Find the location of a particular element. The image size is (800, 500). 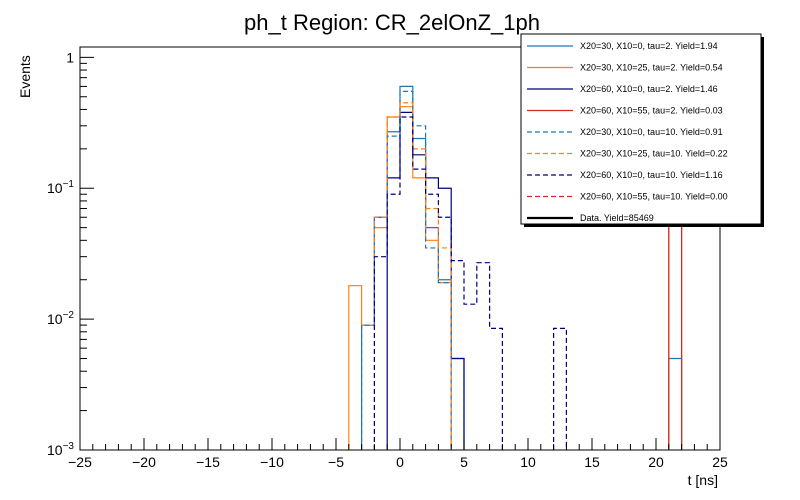

legend-entry: X20=60, X10=0, tau=10. Yield=1.16 is located at coordinates (651, 175).